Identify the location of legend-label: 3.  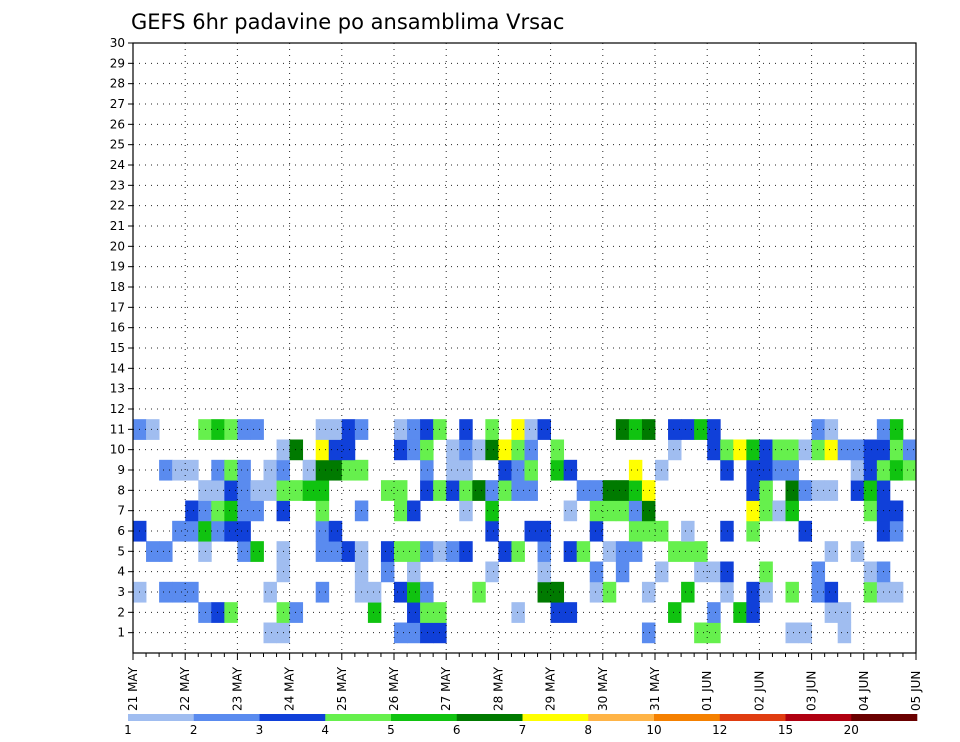
(260, 730).